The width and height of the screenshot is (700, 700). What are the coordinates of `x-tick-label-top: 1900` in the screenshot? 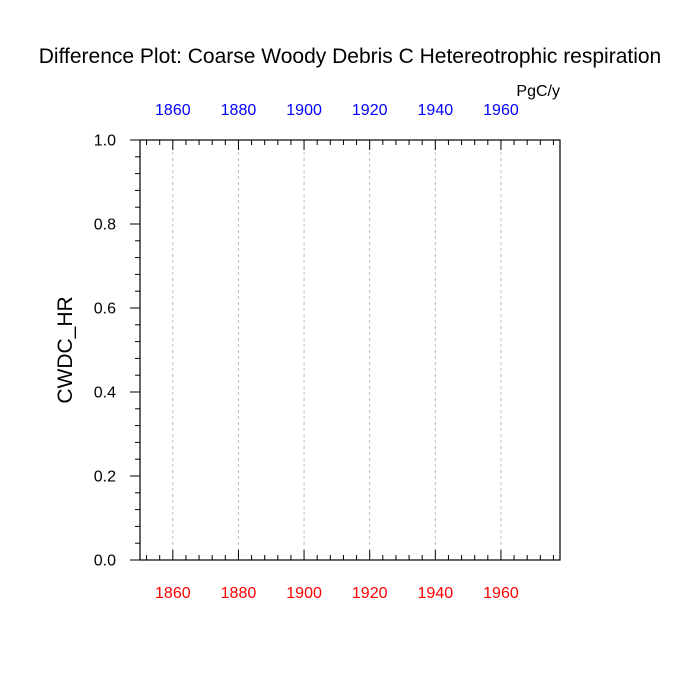 It's located at (304, 110).